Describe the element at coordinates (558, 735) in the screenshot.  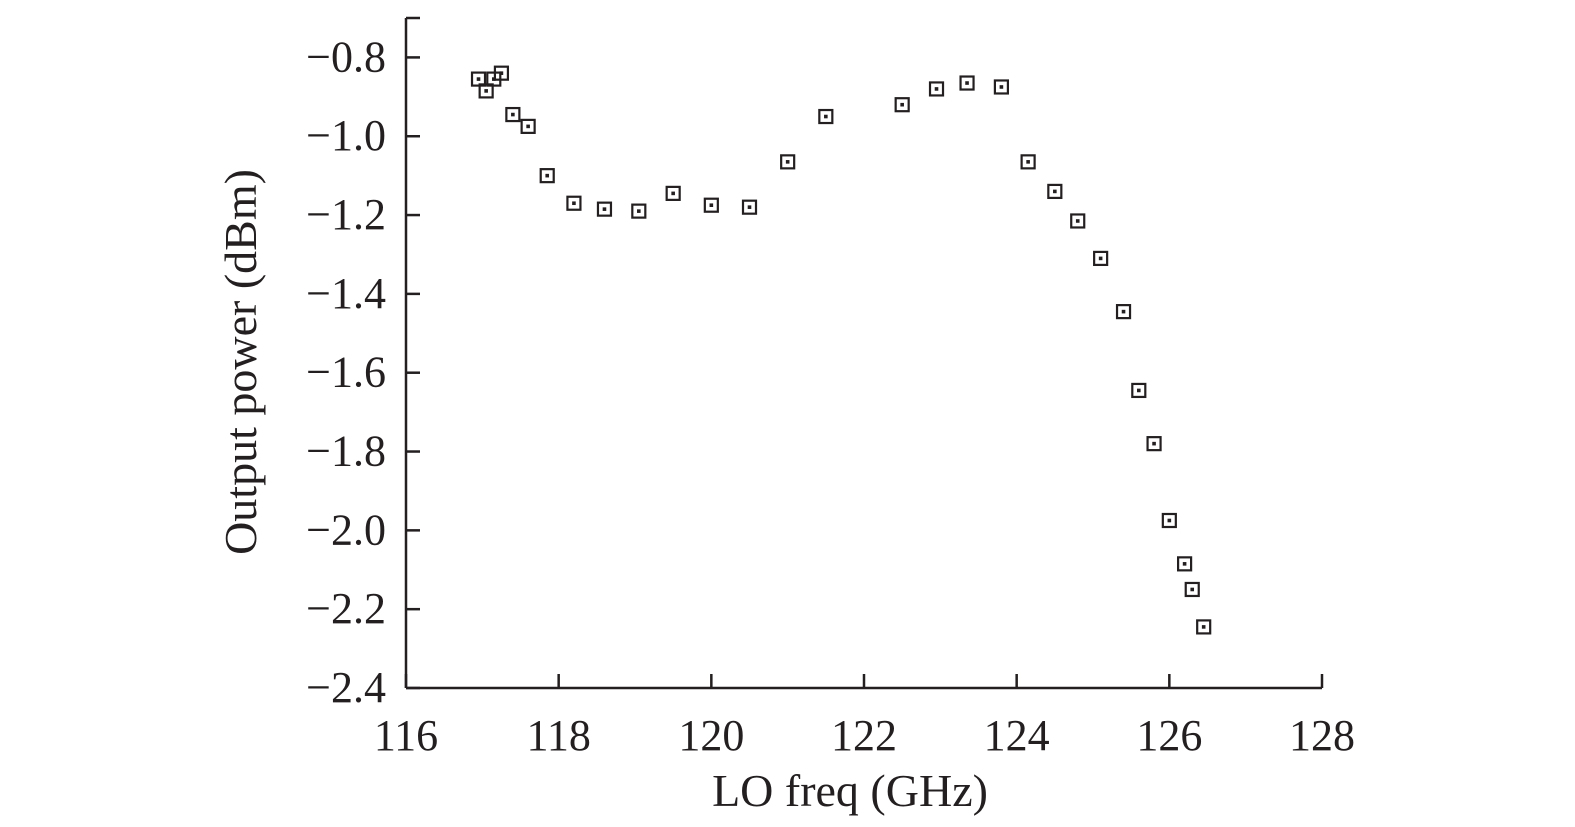
I see `x-tick-label: 118` at that location.